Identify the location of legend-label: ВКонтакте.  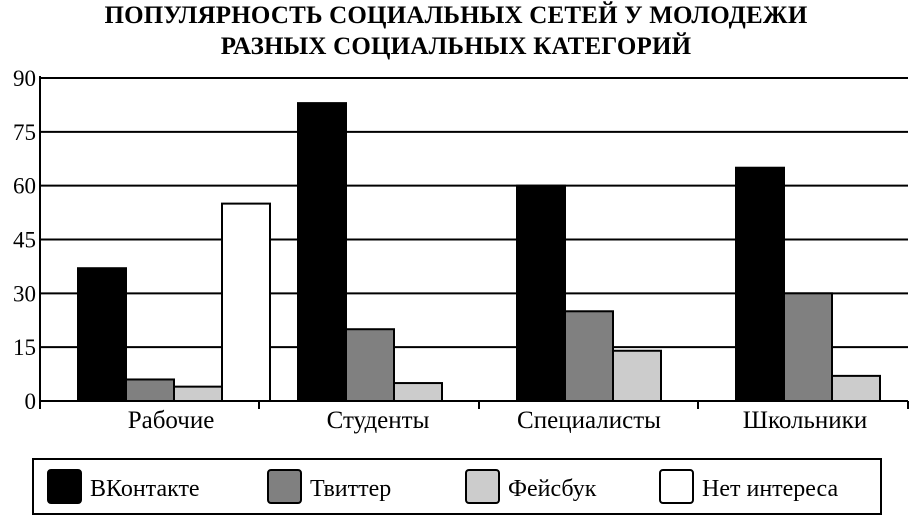
(145, 489).